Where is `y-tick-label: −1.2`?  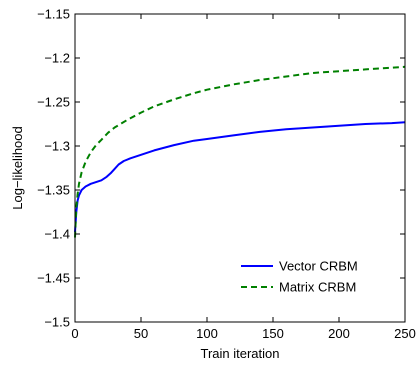
y-tick-label: −1.2 is located at coordinates (57, 58).